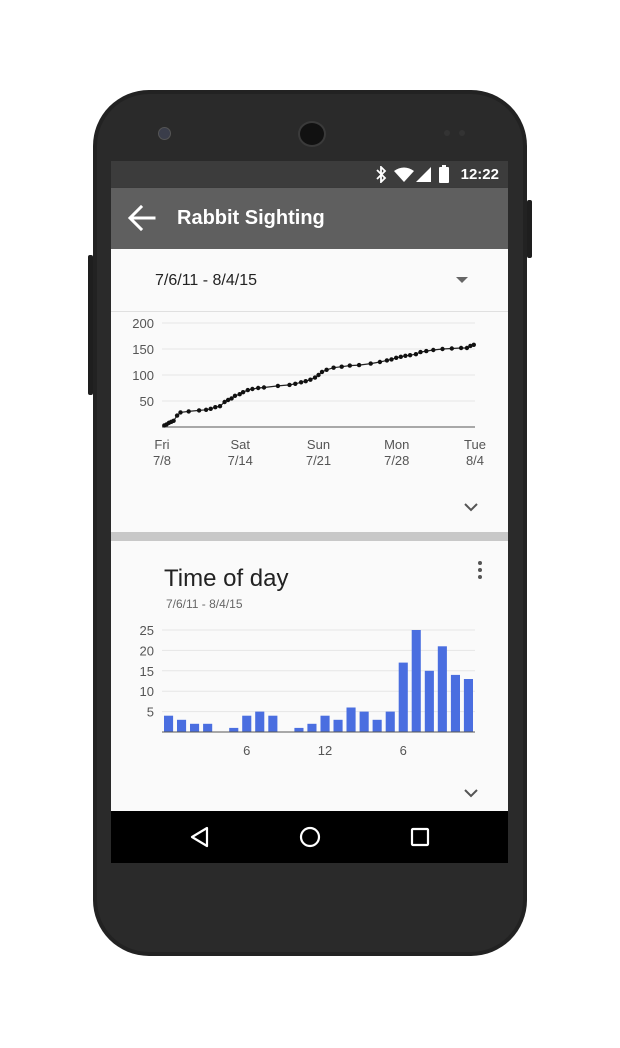 The image size is (620, 1048). I want to click on front-camera, so click(164, 133).